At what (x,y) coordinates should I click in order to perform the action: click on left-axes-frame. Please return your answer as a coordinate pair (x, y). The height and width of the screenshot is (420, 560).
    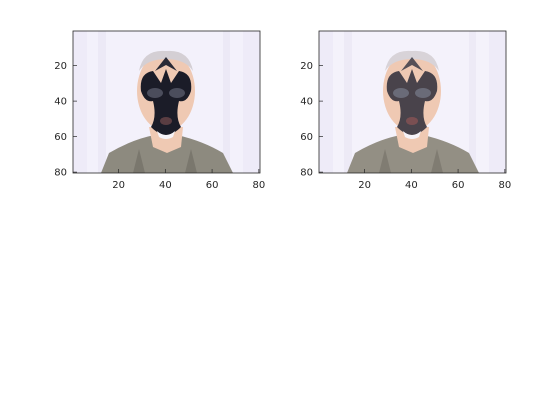
    Looking at the image, I should click on (166, 102).